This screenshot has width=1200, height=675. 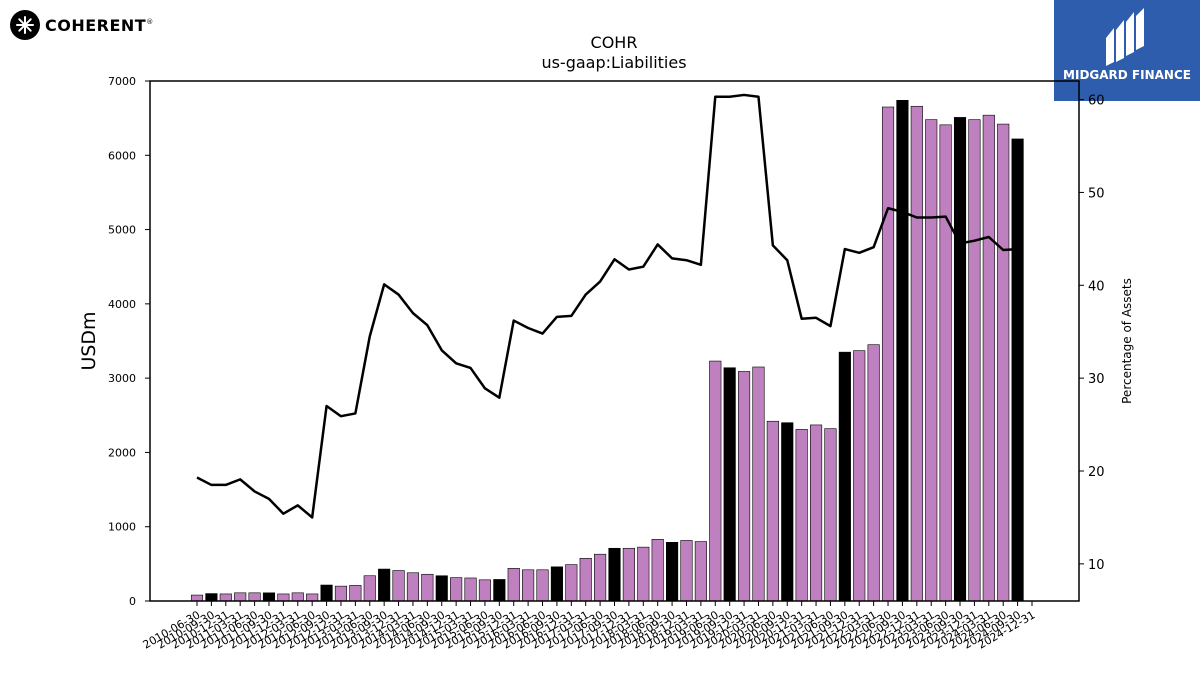 What do you see at coordinates (122, 452) in the screenshot?
I see `y-tick-label-2000: 2000` at bounding box center [122, 452].